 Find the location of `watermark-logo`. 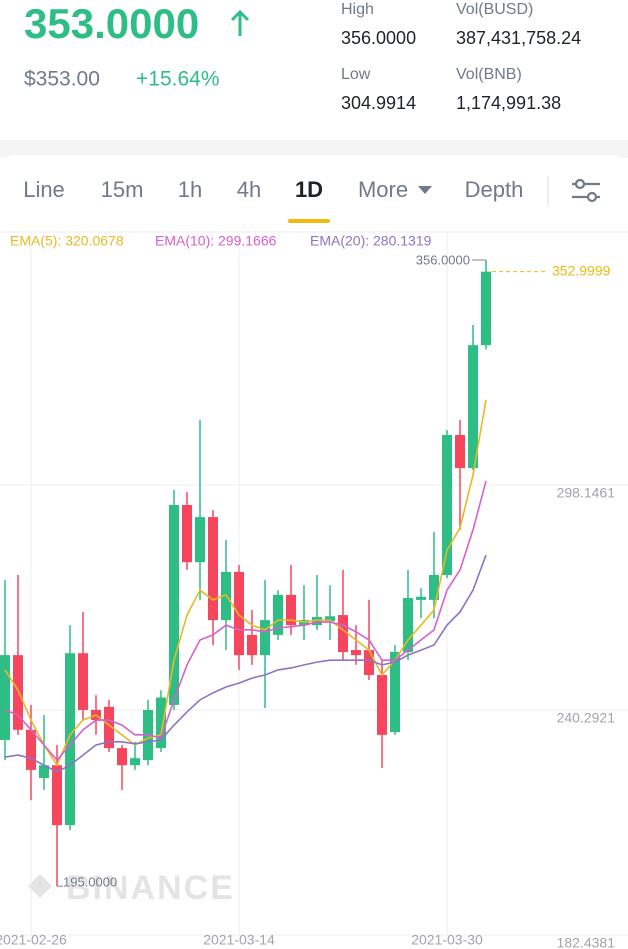

watermark-logo is located at coordinates (40, 886).